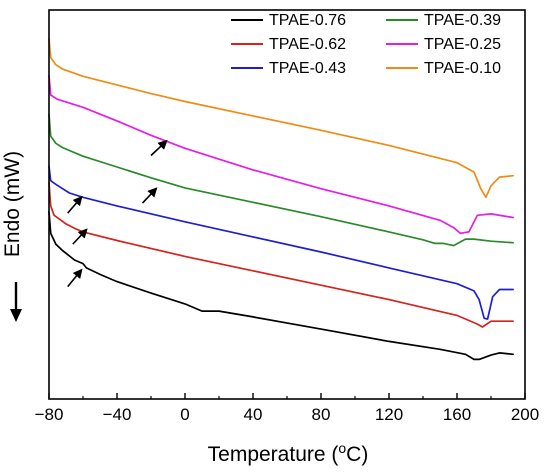 Image resolution: width=550 pixels, height=472 pixels. Describe the element at coordinates (457, 414) in the screenshot. I see `x-tick-label: 160` at that location.